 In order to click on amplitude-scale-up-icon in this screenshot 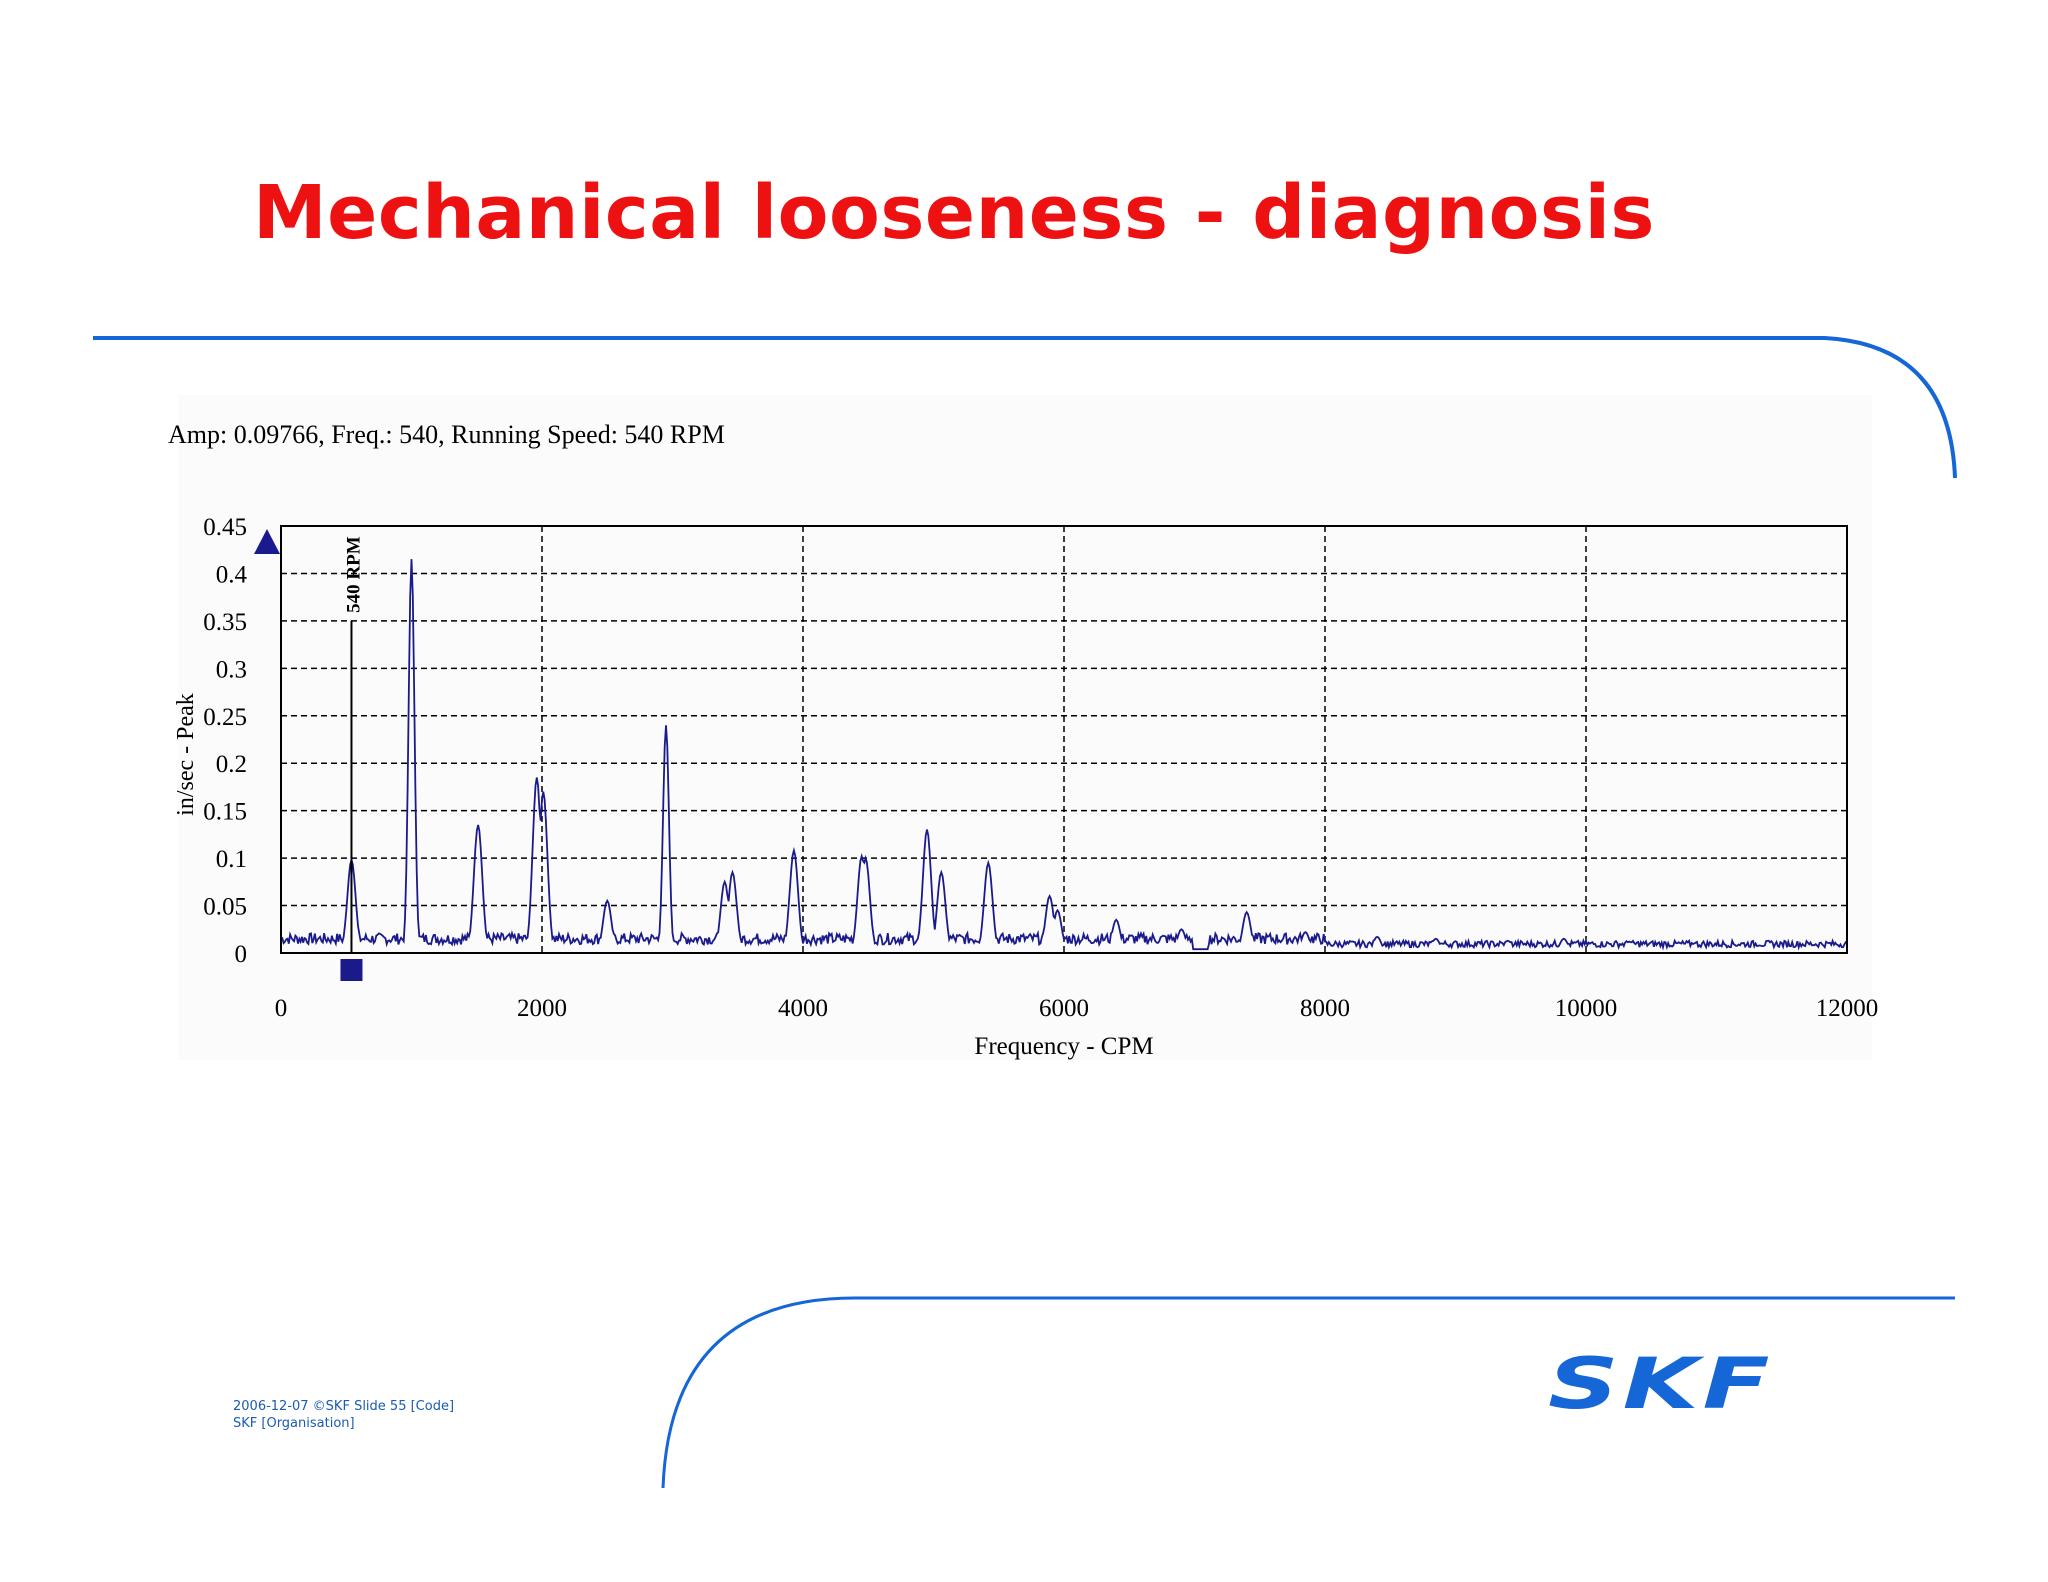, I will do `click(267, 541)`.